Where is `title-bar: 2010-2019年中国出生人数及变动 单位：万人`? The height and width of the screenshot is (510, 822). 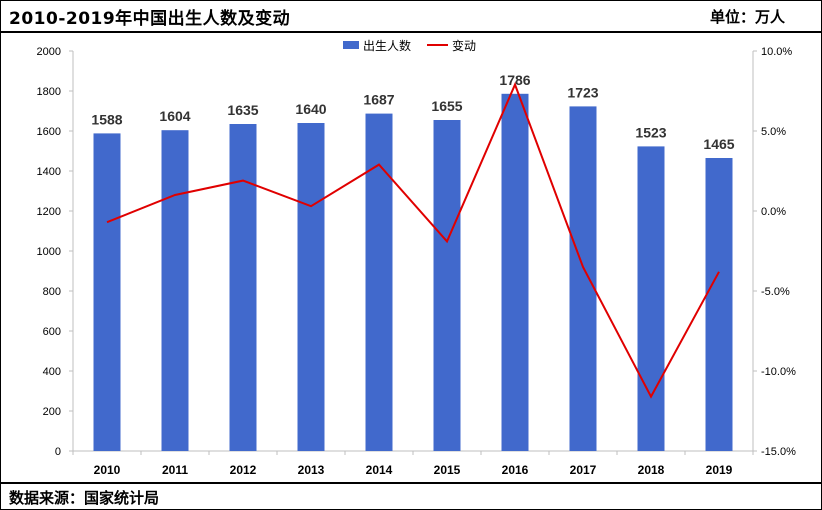 title-bar: 2010-2019年中国出生人数及变动 单位：万人 is located at coordinates (411, 17).